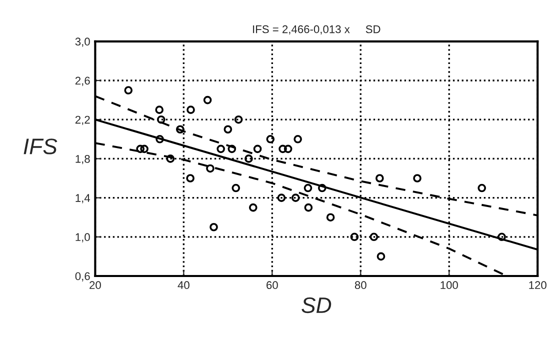 This screenshot has width=560, height=345. I want to click on chart-title: IFS = 2,466-0,013 x SD, so click(316, 29).